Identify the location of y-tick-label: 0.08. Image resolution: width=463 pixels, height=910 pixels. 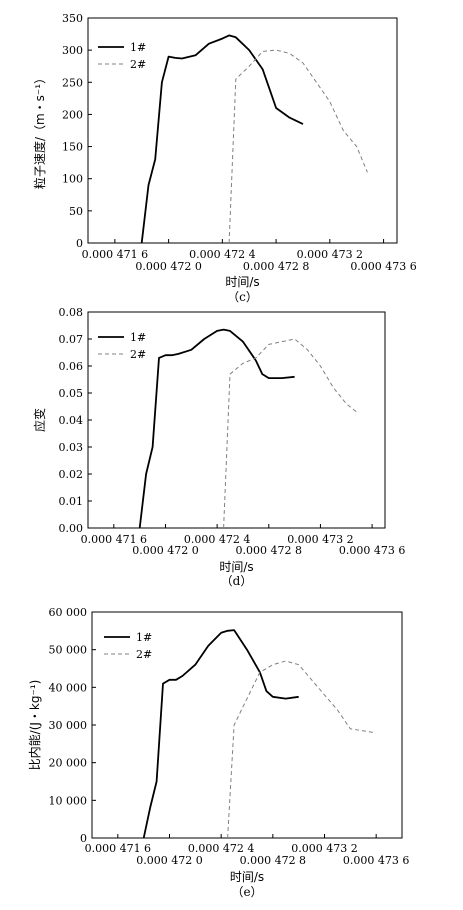
(71, 312).